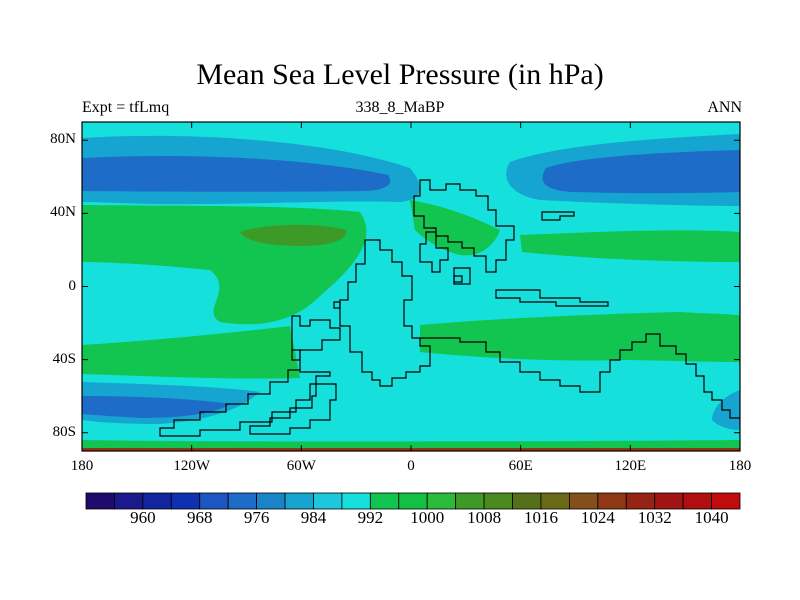  Describe the element at coordinates (236, 173) in the screenshot. I see `field-north-low-west-core` at that location.